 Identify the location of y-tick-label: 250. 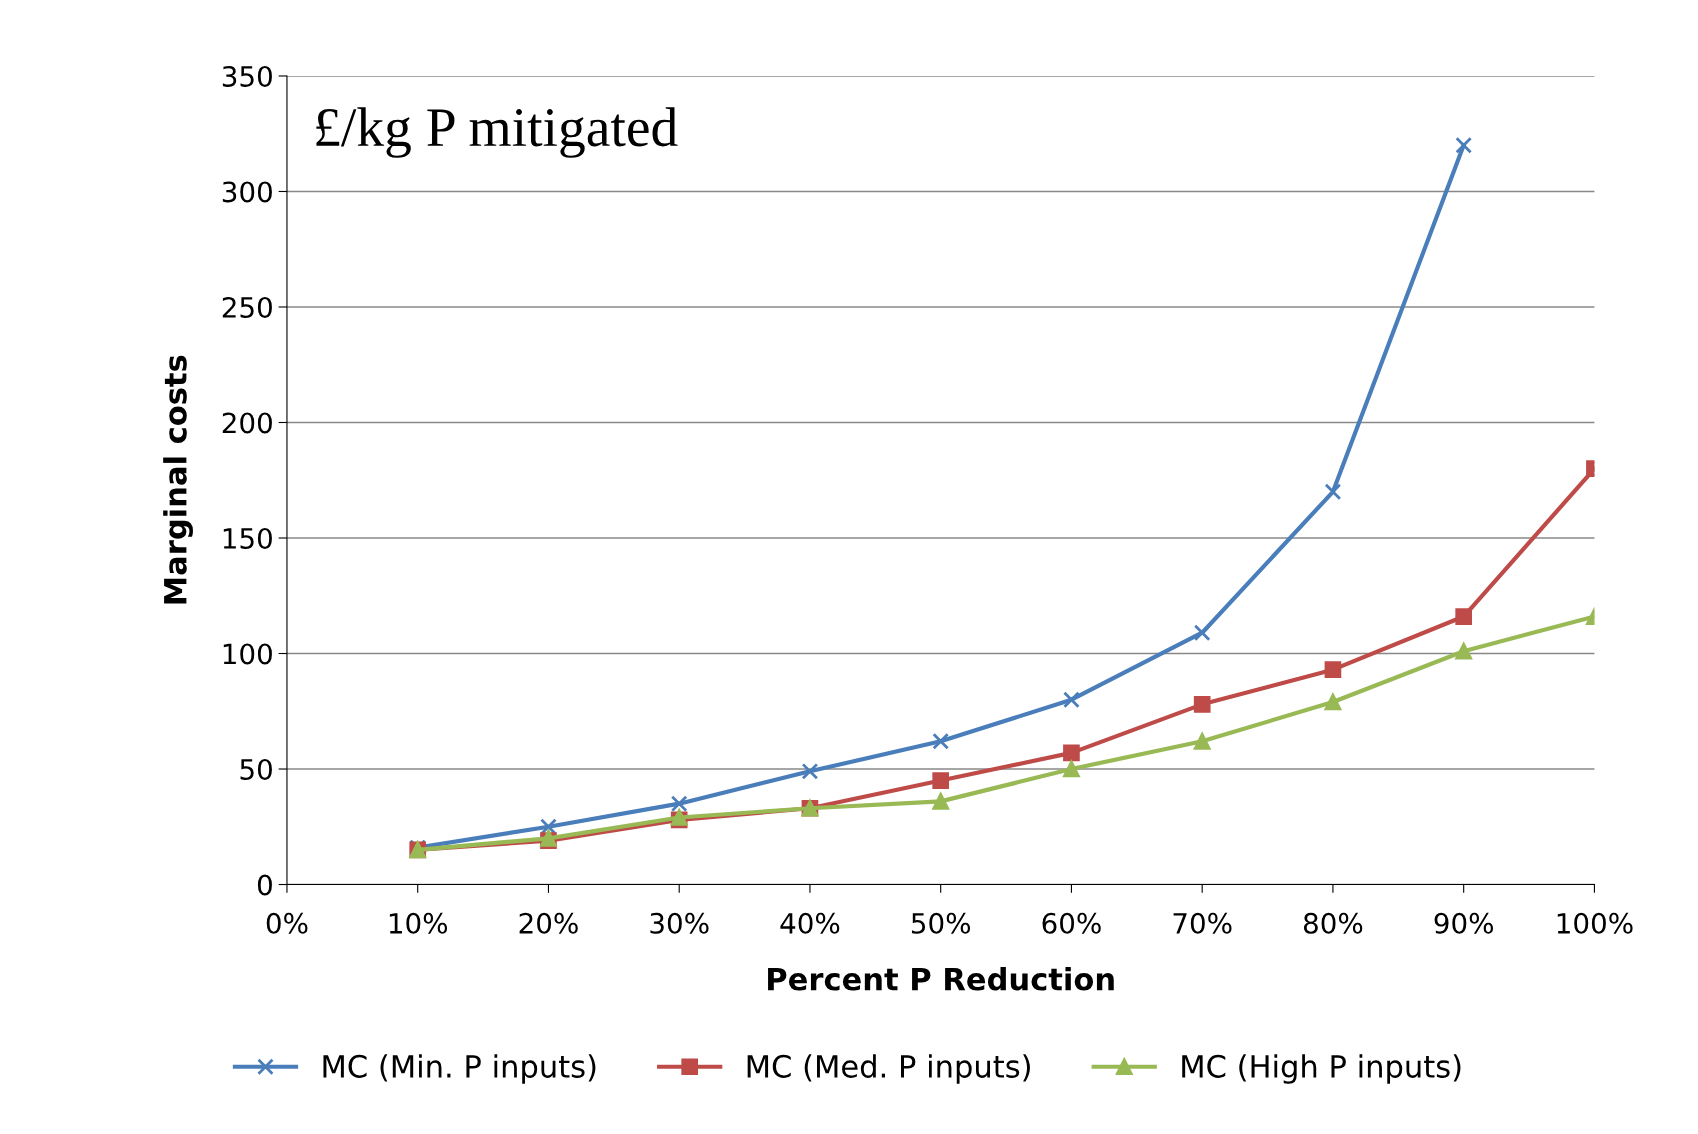
(247, 307).